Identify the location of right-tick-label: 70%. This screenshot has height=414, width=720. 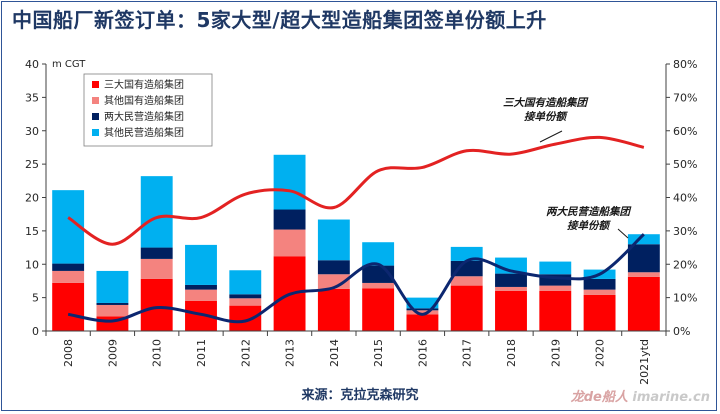
(685, 97).